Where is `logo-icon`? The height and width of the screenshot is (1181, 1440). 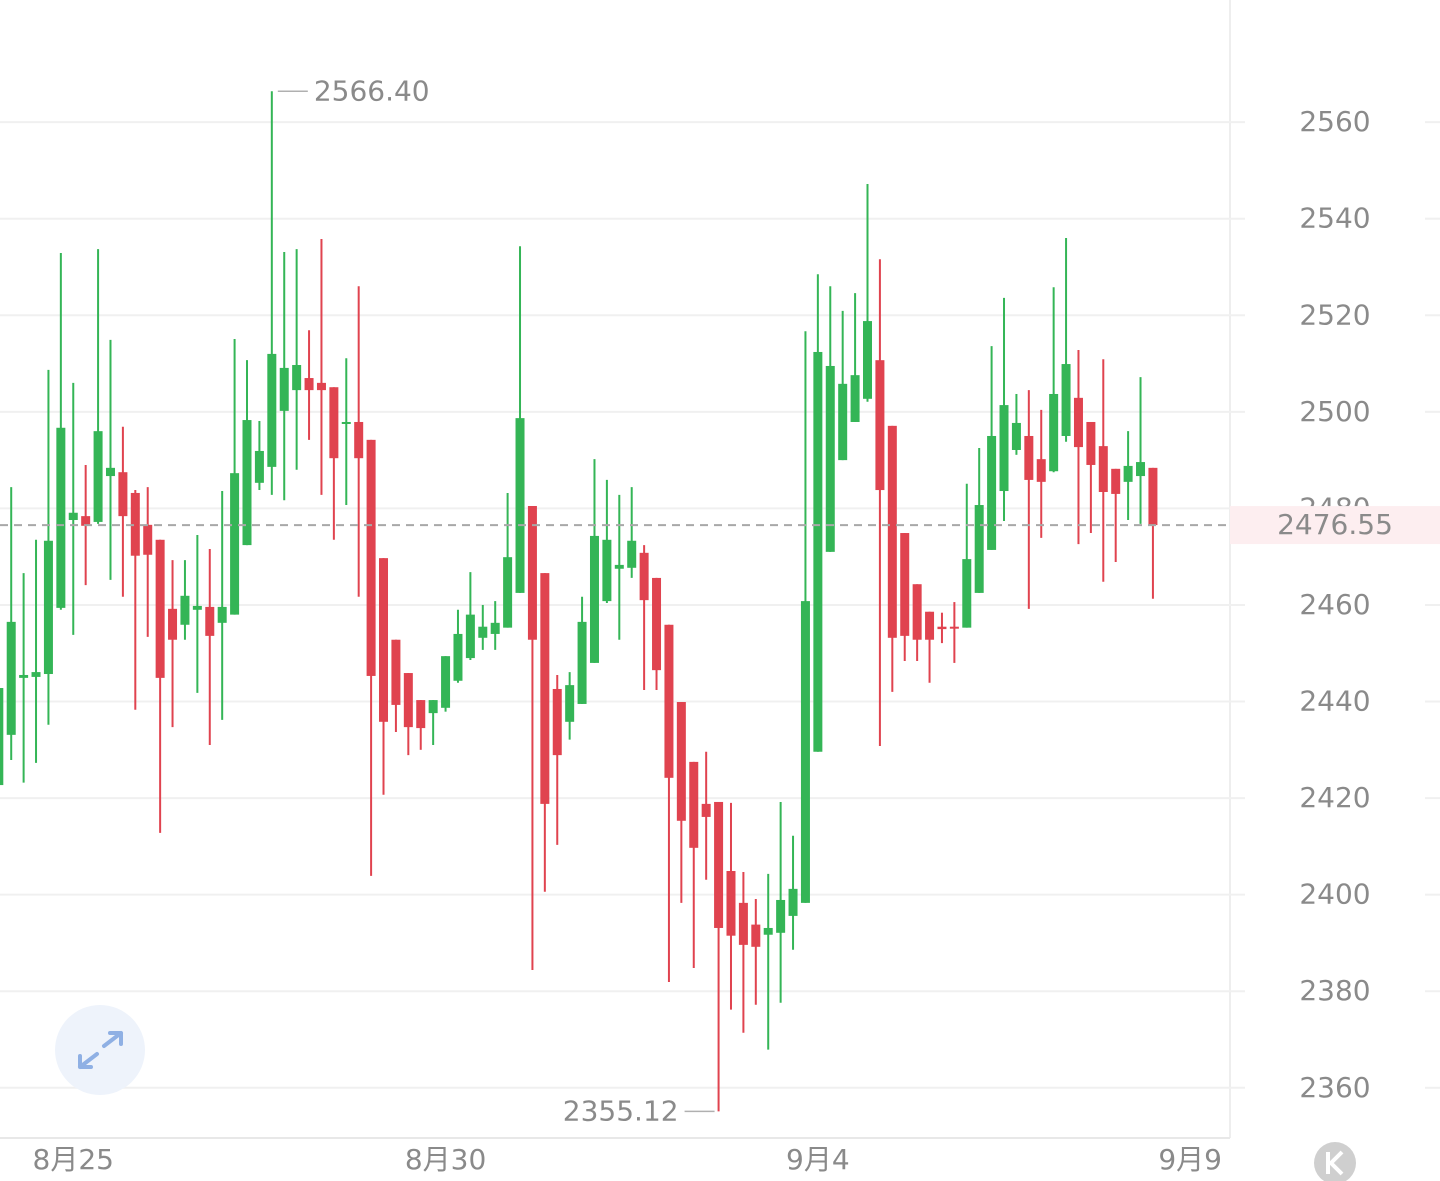
logo-icon is located at coordinates (1335, 1163).